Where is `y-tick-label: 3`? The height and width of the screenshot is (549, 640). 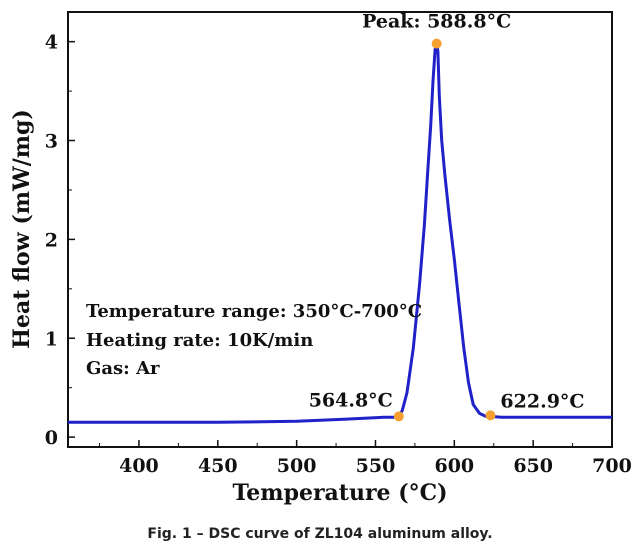
y-tick-label: 3 is located at coordinates (51, 142).